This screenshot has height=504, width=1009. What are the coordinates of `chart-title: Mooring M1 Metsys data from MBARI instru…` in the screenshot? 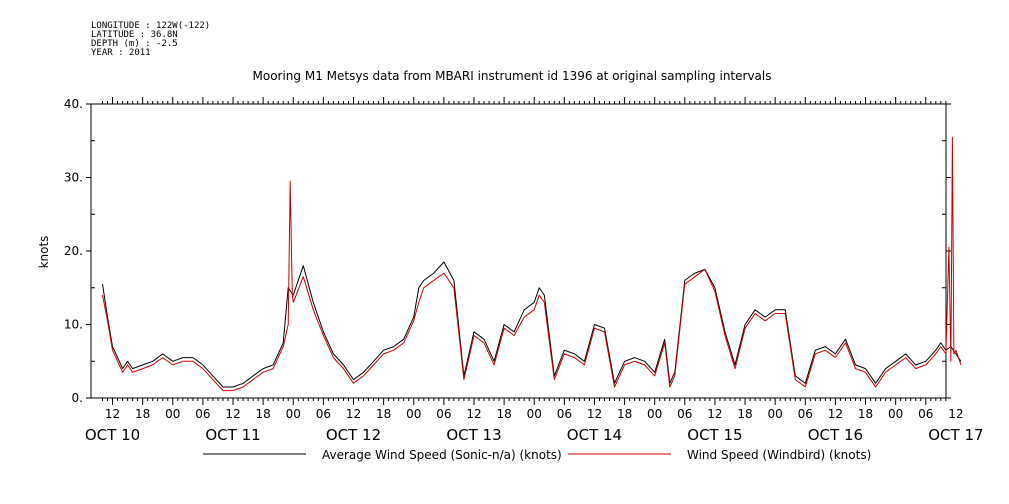 It's located at (512, 76).